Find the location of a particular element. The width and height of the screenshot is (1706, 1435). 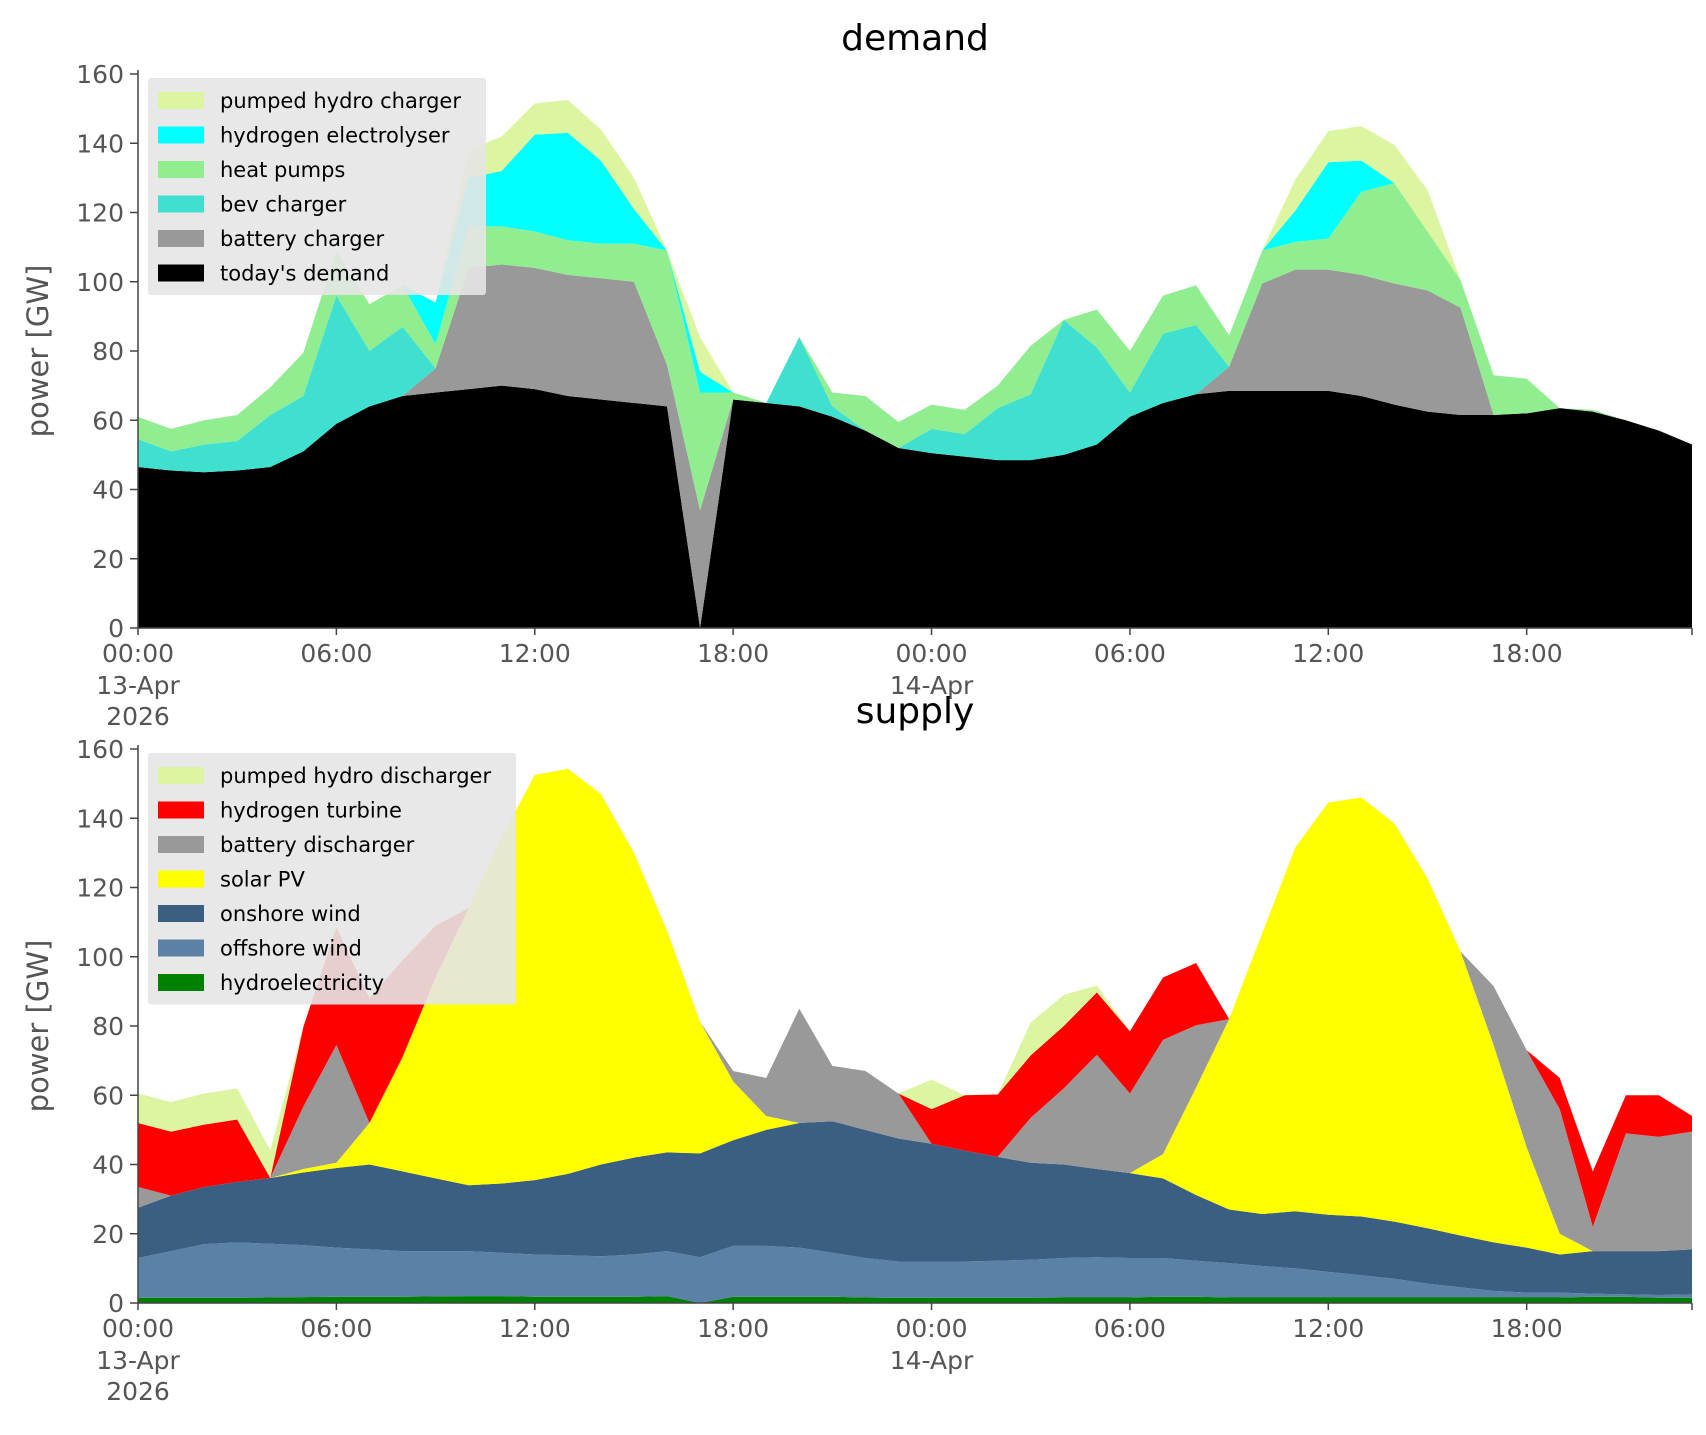

legend-label-hydroelectricity: hydroelectricity is located at coordinates (302, 983).